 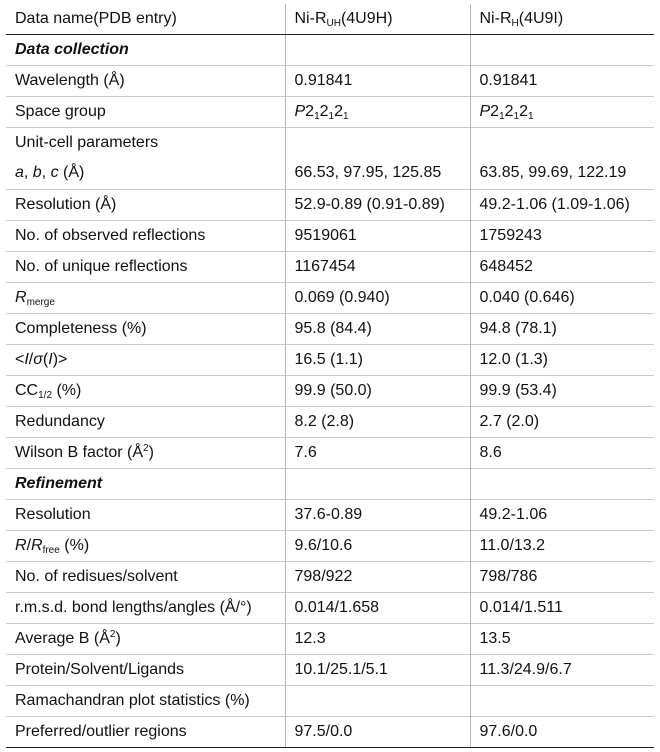 I want to click on row-label: No. of observed reflections, so click(x=145, y=235).